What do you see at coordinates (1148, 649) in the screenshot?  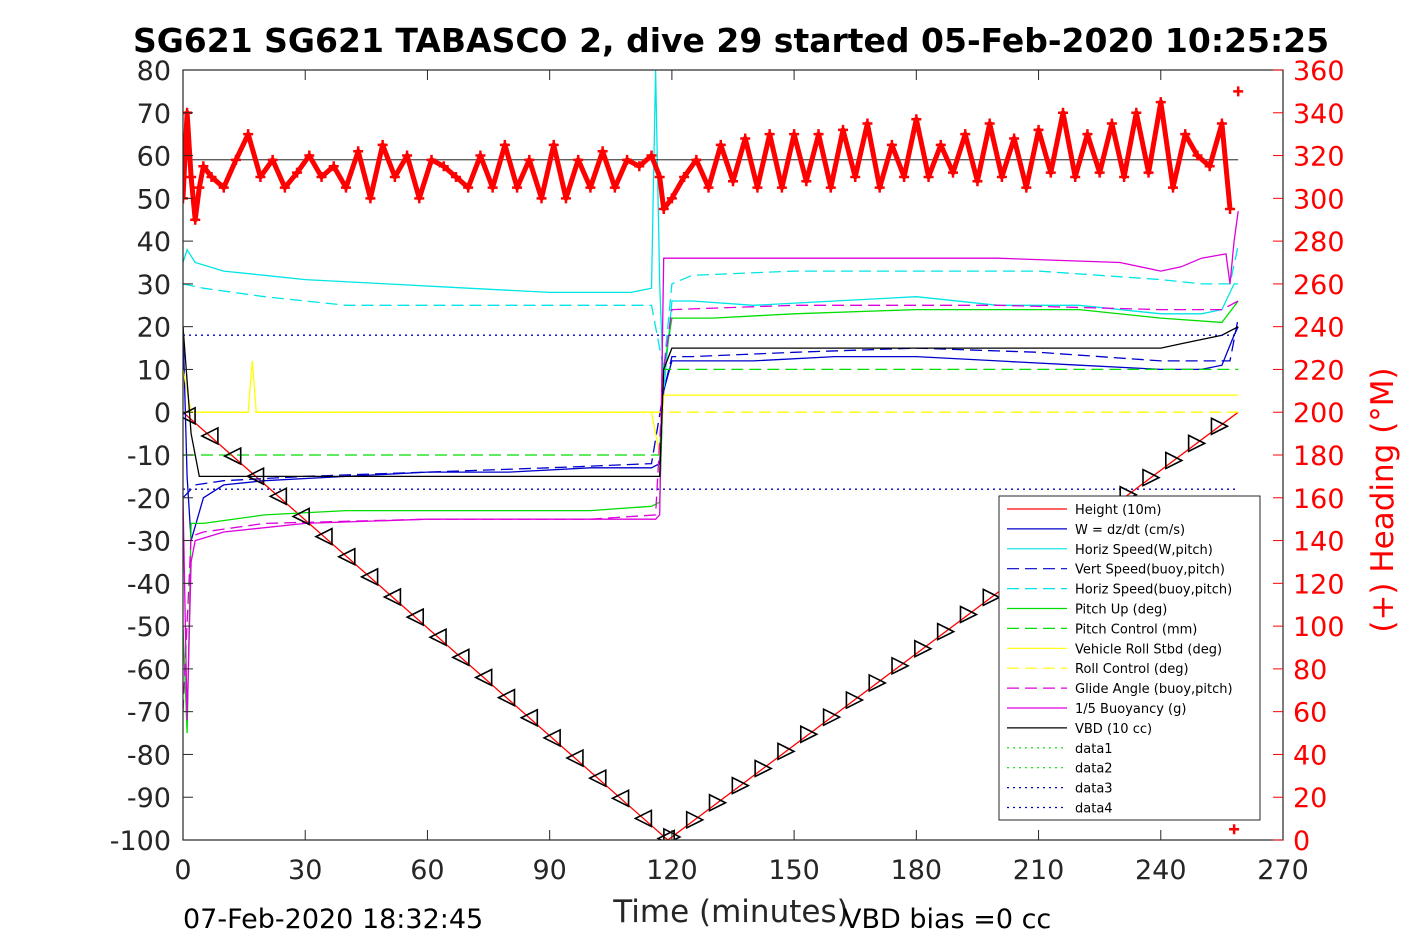 I see `legend-label: Vehicle Roll Stbd (deg)` at bounding box center [1148, 649].